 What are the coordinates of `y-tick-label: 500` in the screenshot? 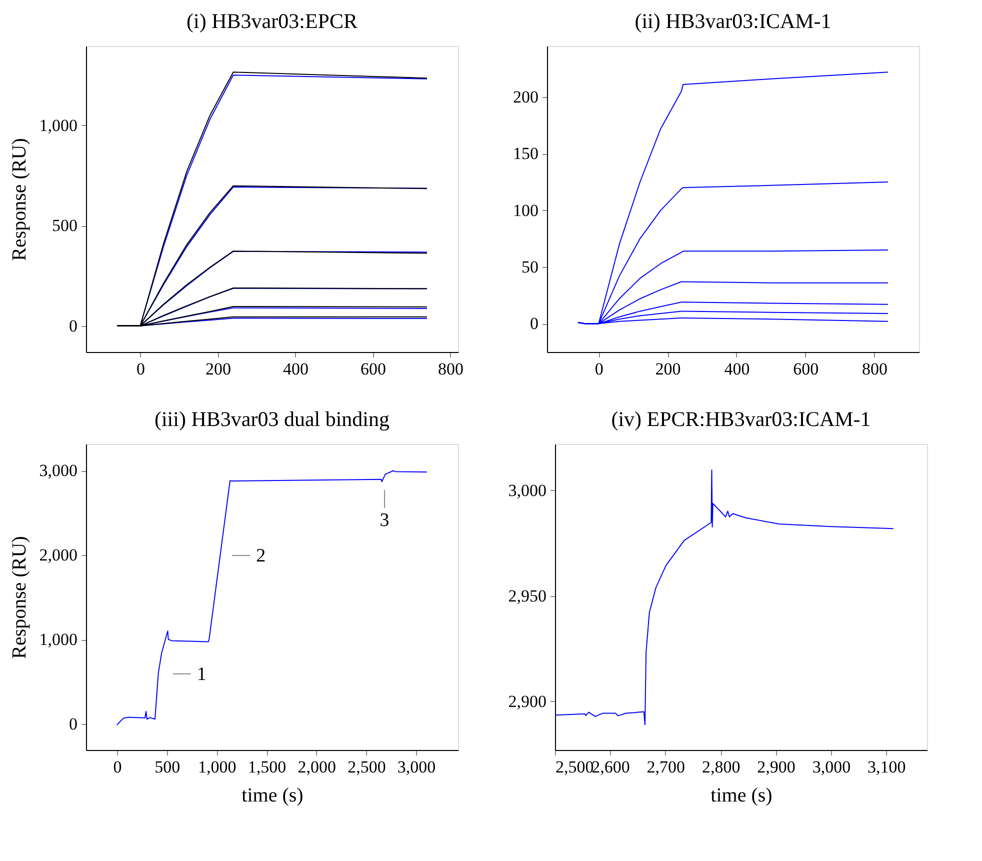 It's located at (65, 226).